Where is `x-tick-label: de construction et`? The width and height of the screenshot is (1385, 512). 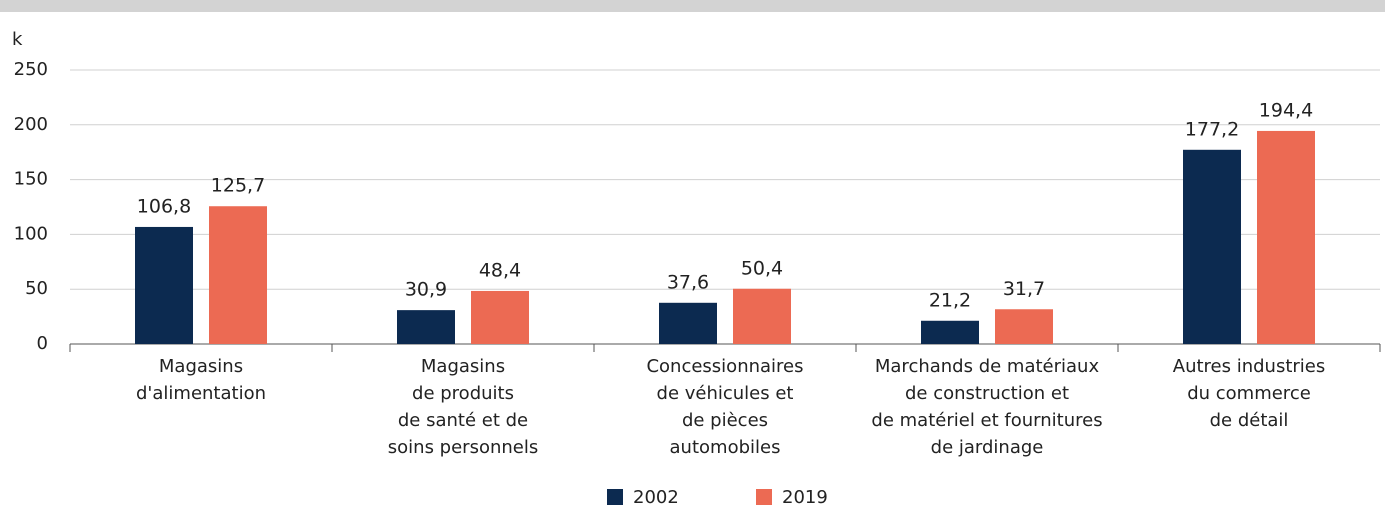 x-tick-label: de construction et is located at coordinates (987, 393).